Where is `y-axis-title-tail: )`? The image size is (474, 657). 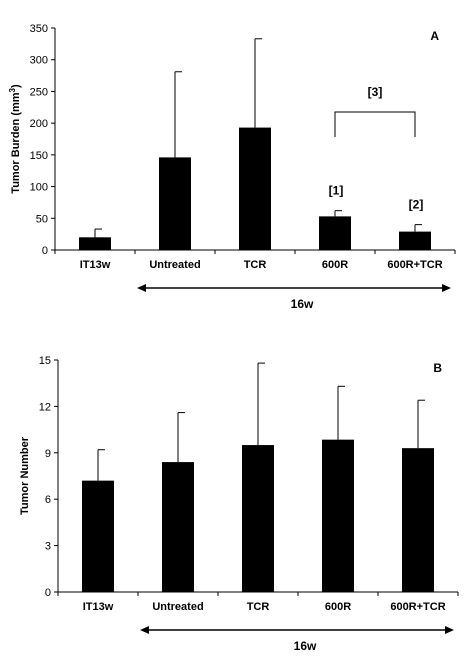 y-axis-title-tail: ) is located at coordinates (16, 86).